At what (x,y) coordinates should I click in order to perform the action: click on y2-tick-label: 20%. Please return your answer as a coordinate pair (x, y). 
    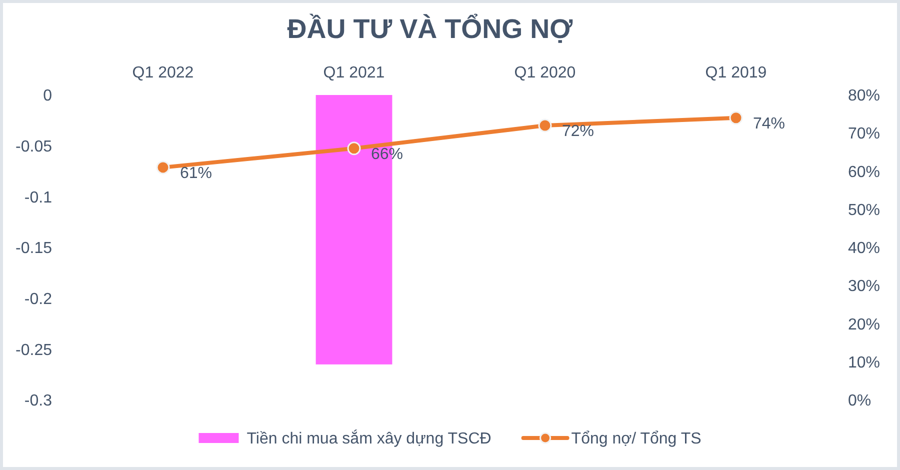
    Looking at the image, I should click on (864, 325).